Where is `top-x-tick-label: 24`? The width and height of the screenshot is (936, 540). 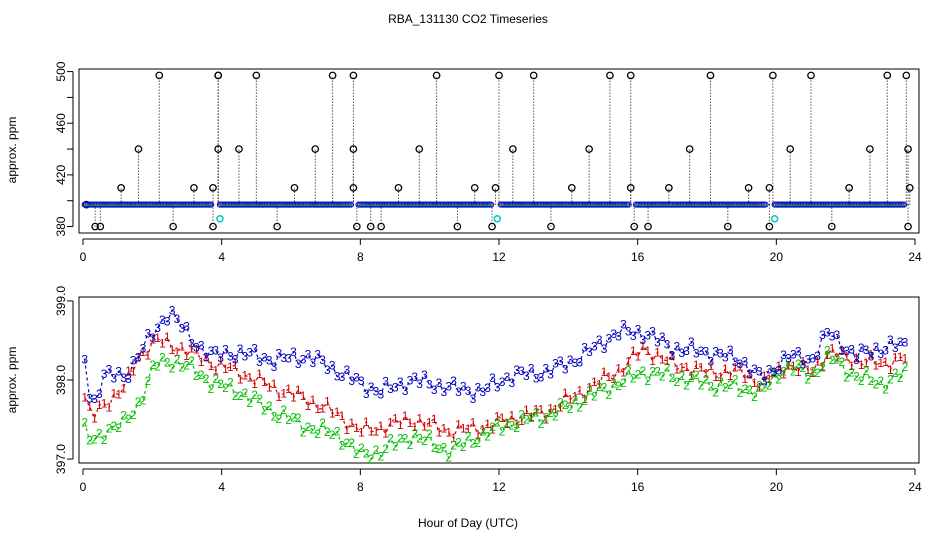
top-x-tick-label: 24 is located at coordinates (915, 257).